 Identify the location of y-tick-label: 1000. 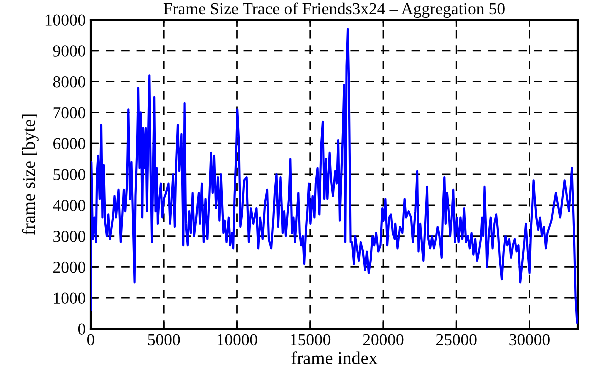
(70, 298).